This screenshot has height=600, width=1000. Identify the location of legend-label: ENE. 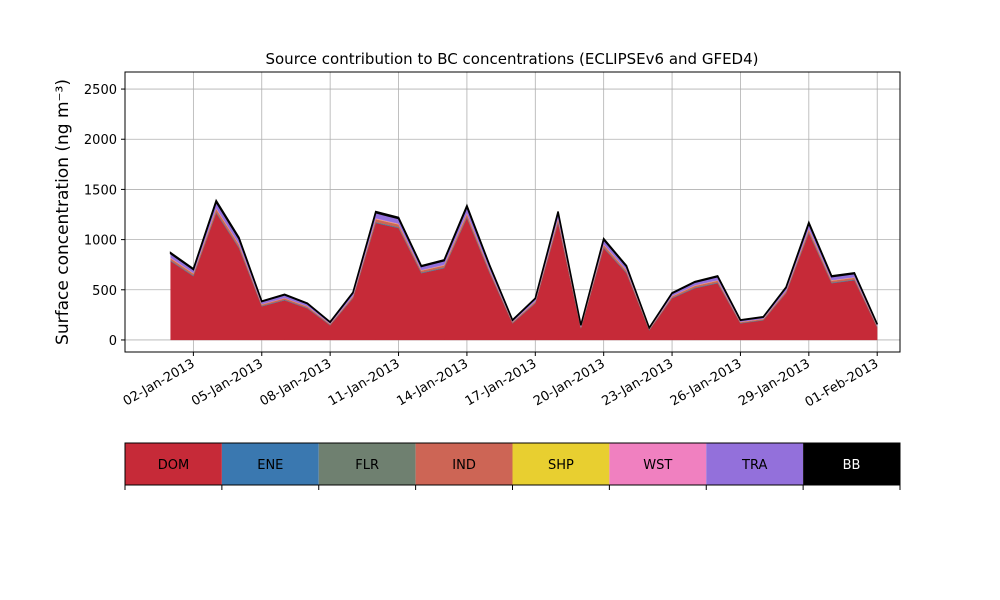
(270, 465).